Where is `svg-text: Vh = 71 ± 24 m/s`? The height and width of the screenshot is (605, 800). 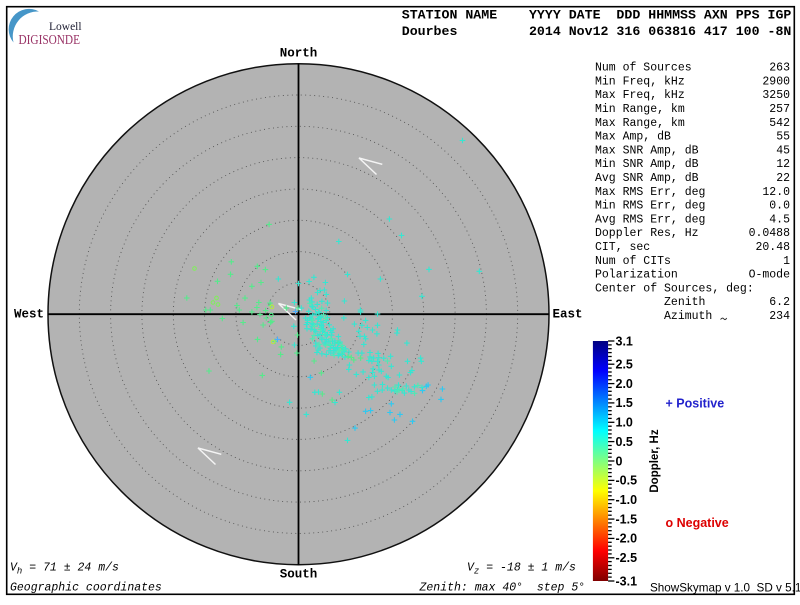
svg-text: Vh = 71 ± 24 m/s is located at coordinates (64, 569).